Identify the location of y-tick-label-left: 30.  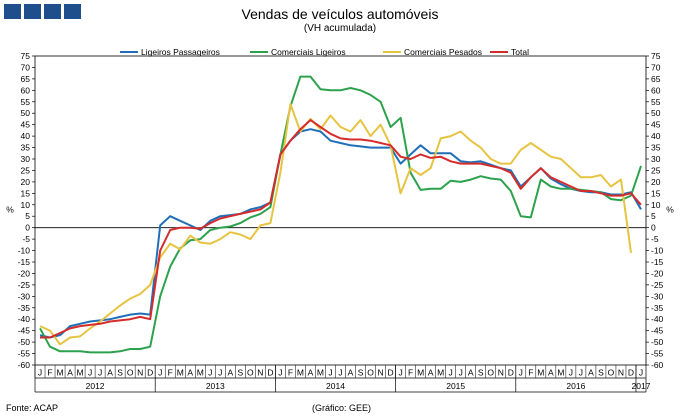
(26, 159).